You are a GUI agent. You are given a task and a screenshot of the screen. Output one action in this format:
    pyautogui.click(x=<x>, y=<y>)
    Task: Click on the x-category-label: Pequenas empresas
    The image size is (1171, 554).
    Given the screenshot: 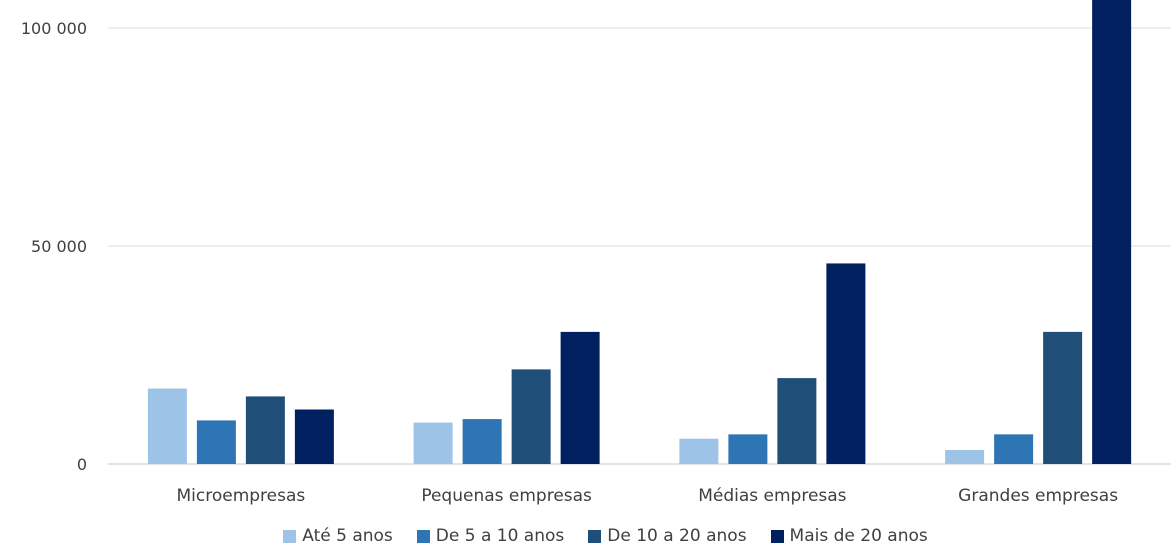 What is the action you would take?
    pyautogui.click(x=506, y=496)
    